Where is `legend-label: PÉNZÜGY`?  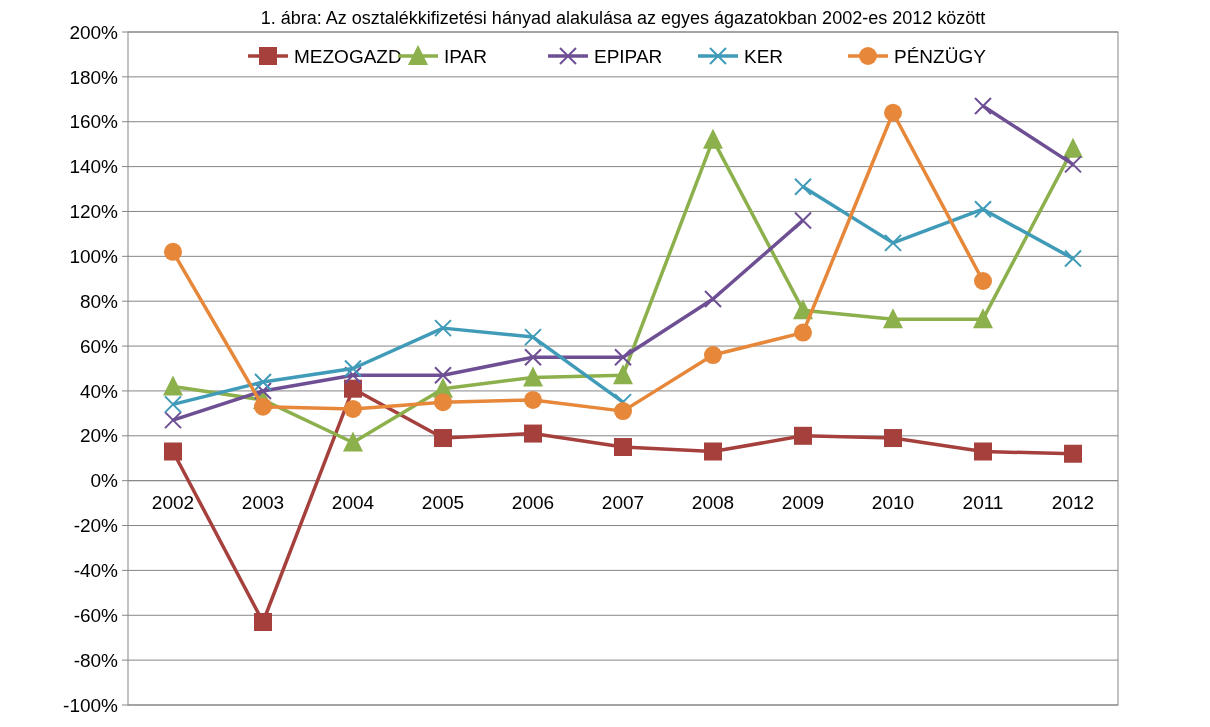
legend-label: PÉNZÜGY is located at coordinates (940, 56).